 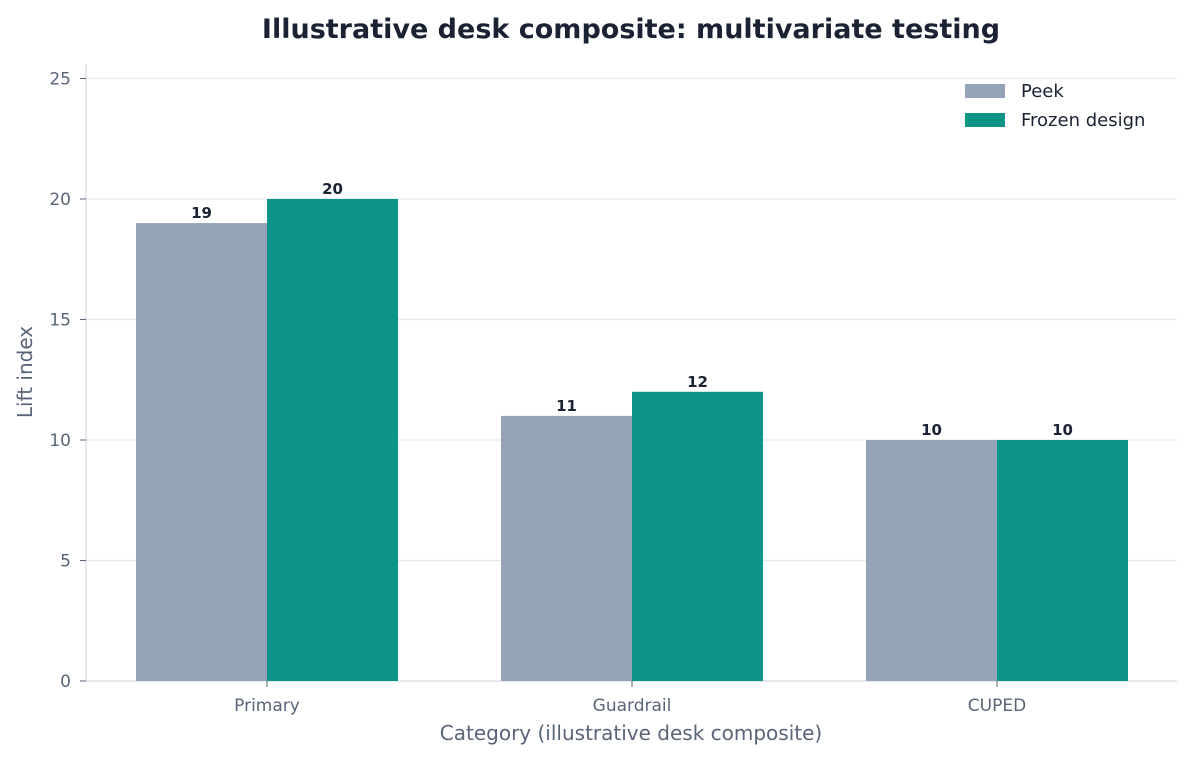 What do you see at coordinates (332, 189) in the screenshot?
I see `bar-value-label: 20` at bounding box center [332, 189].